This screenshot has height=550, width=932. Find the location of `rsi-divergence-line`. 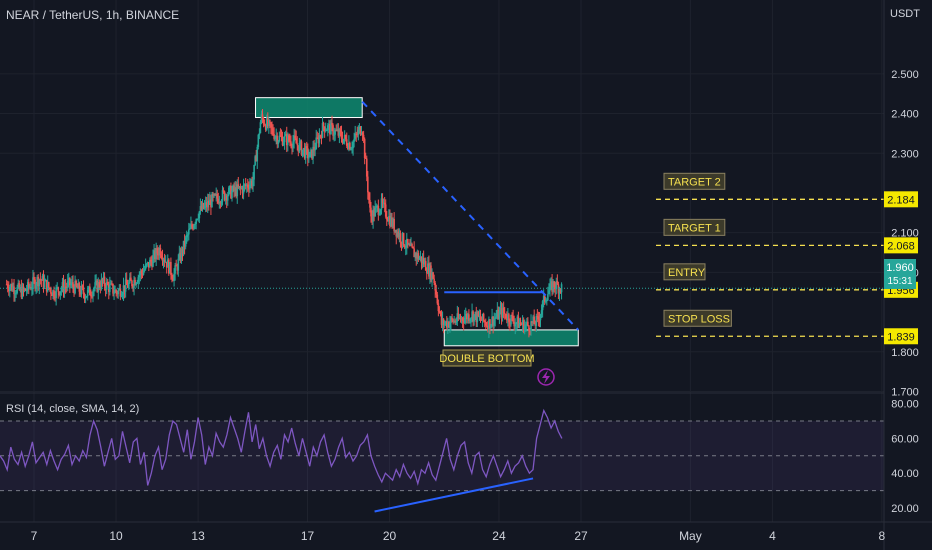

rsi-divergence-line is located at coordinates (454, 495).